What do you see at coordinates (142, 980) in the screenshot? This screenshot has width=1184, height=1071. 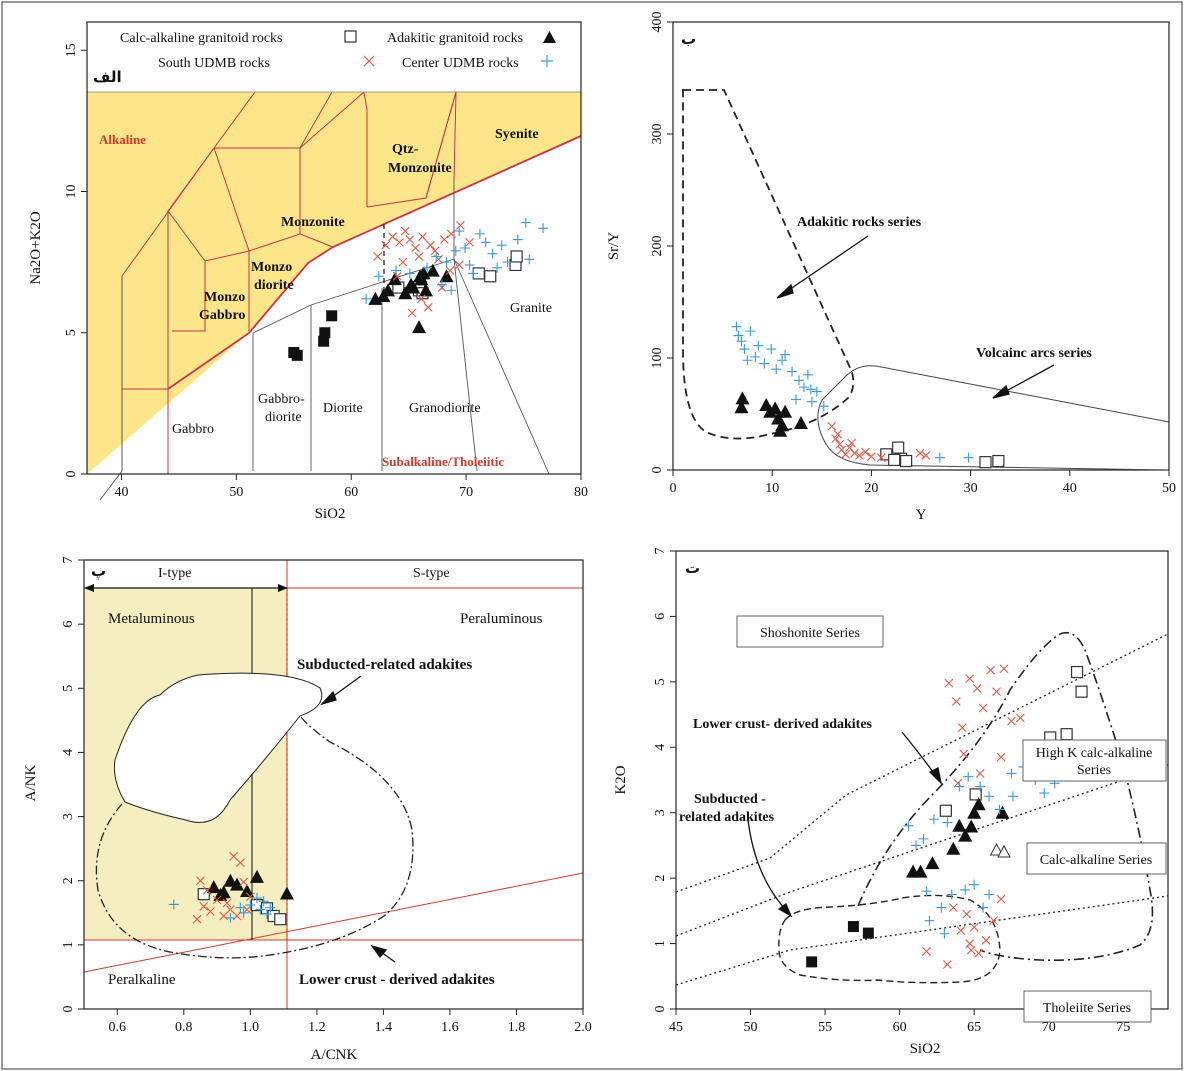 I see `field-peralkaline: Peralkaline` at bounding box center [142, 980].